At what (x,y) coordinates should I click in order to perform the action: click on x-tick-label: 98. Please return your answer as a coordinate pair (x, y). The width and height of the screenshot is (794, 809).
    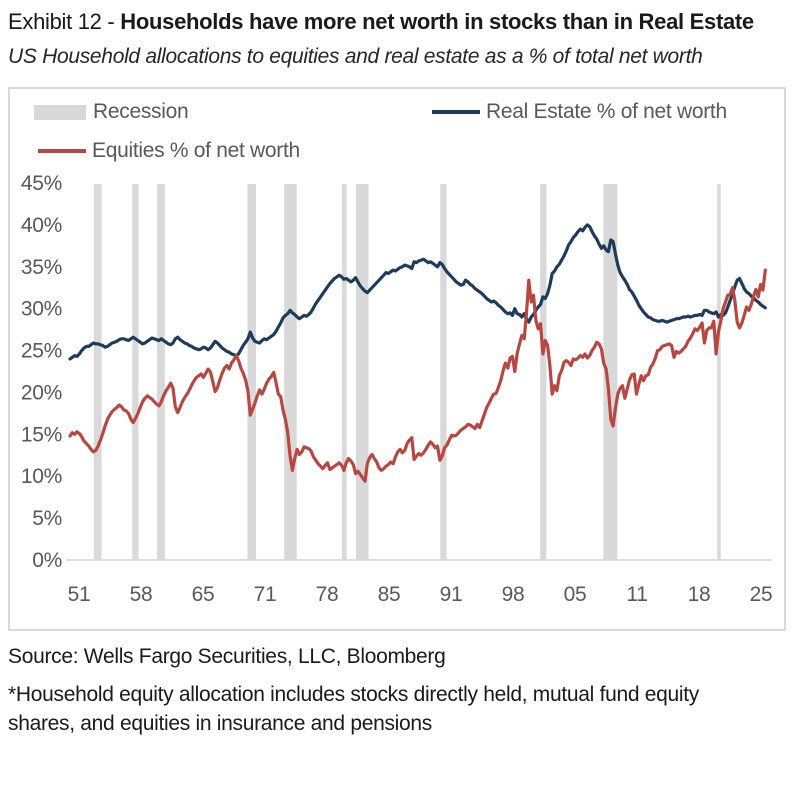
    Looking at the image, I should click on (513, 594).